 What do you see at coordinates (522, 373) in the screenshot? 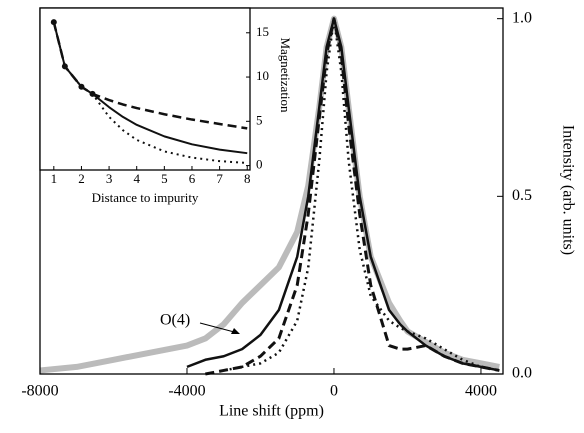
I see `y-tick-label: 0.0` at bounding box center [522, 373].